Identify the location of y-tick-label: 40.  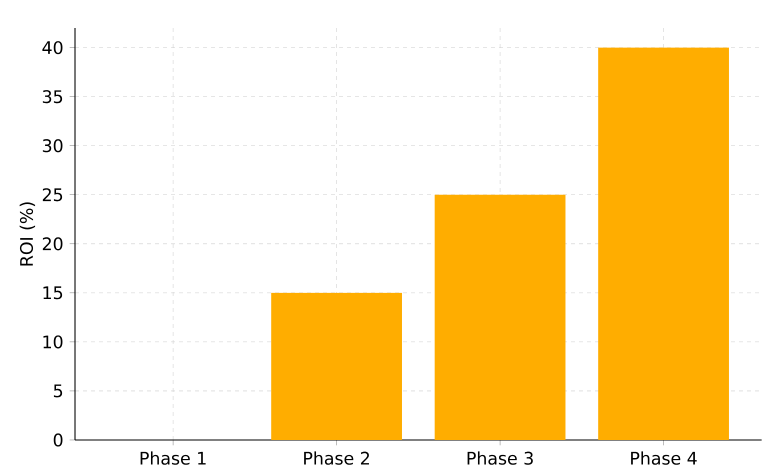
(52, 47).